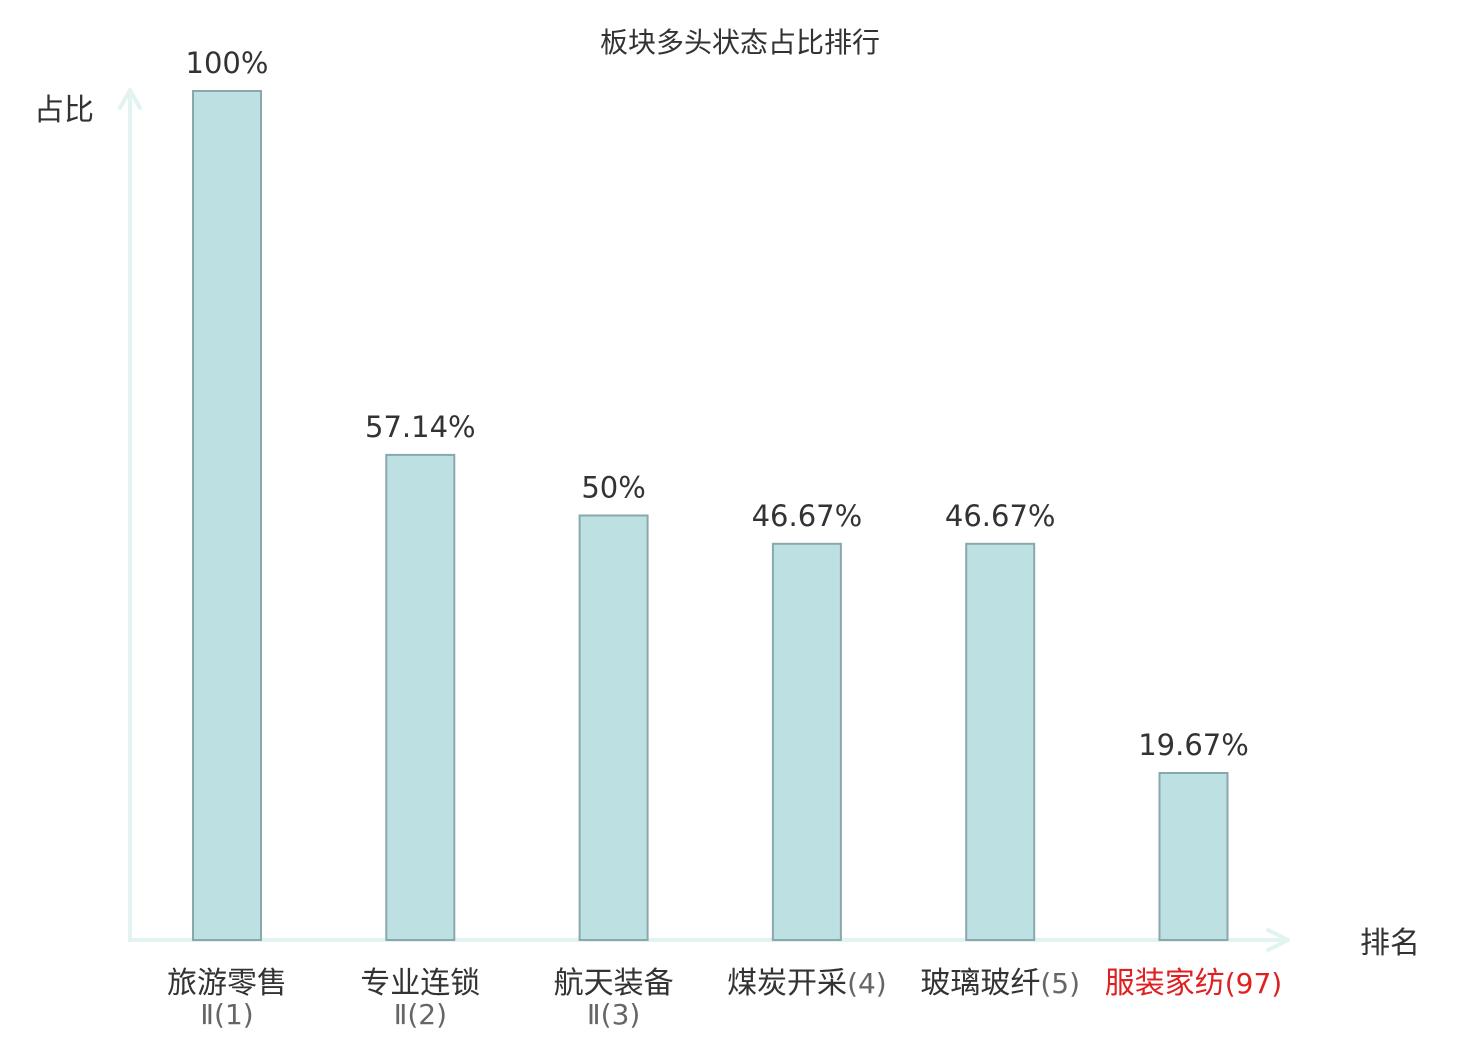 The width and height of the screenshot is (1480, 1040). Describe the element at coordinates (613, 1014) in the screenshot. I see `category-rank: Ⅱ(3)` at that location.